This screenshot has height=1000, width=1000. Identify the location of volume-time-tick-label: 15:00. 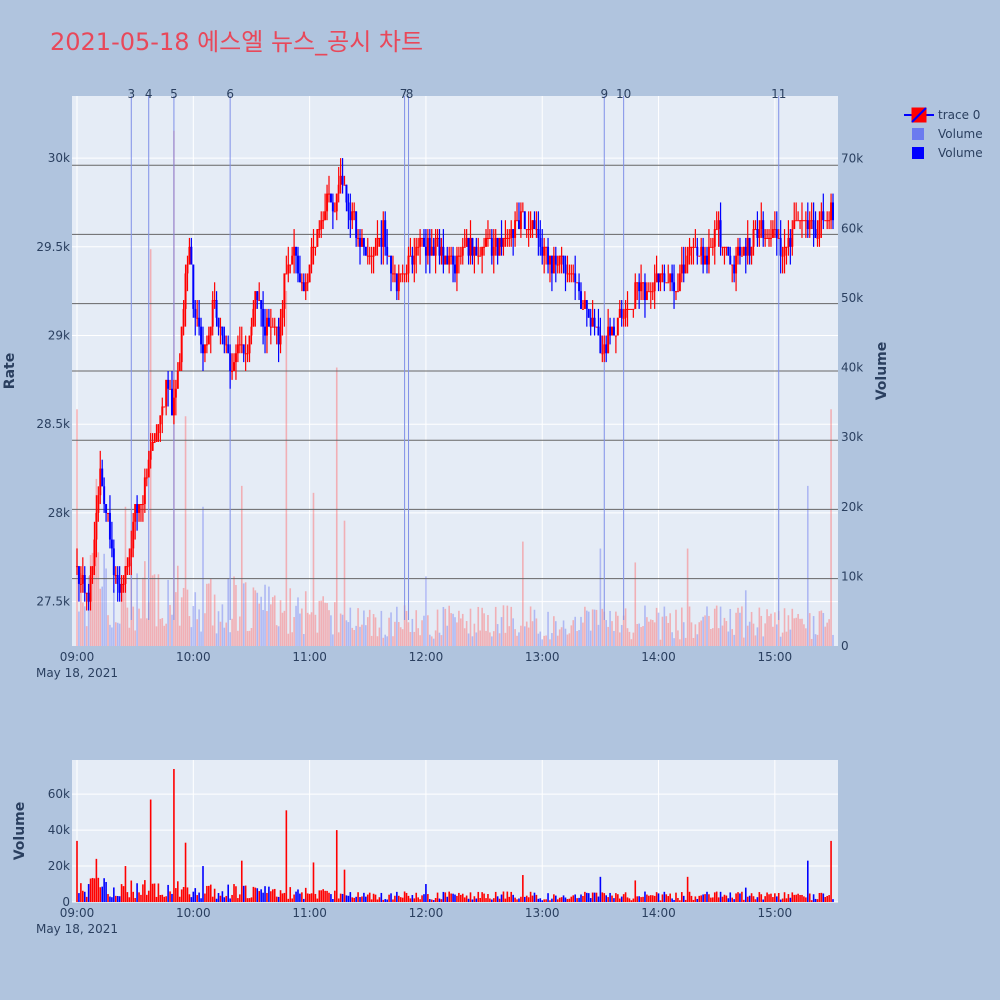
(775, 913).